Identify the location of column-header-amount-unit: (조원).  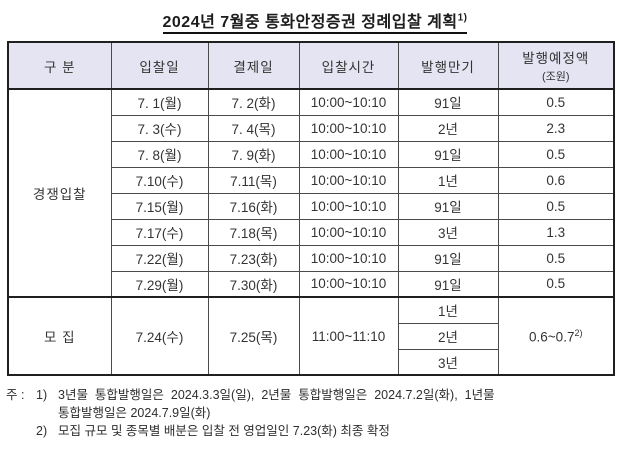
(555, 77).